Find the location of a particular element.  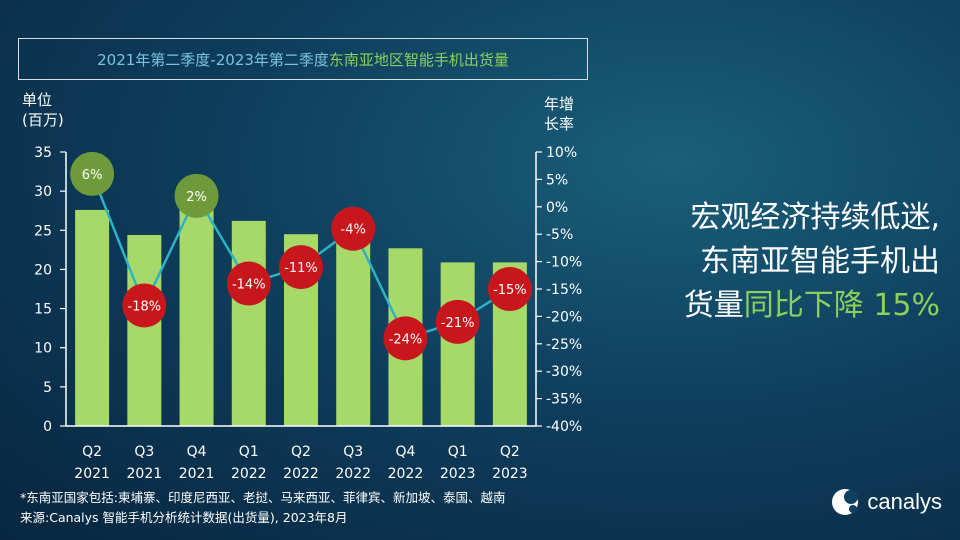

category-quarter-3: Q1 is located at coordinates (249, 452).